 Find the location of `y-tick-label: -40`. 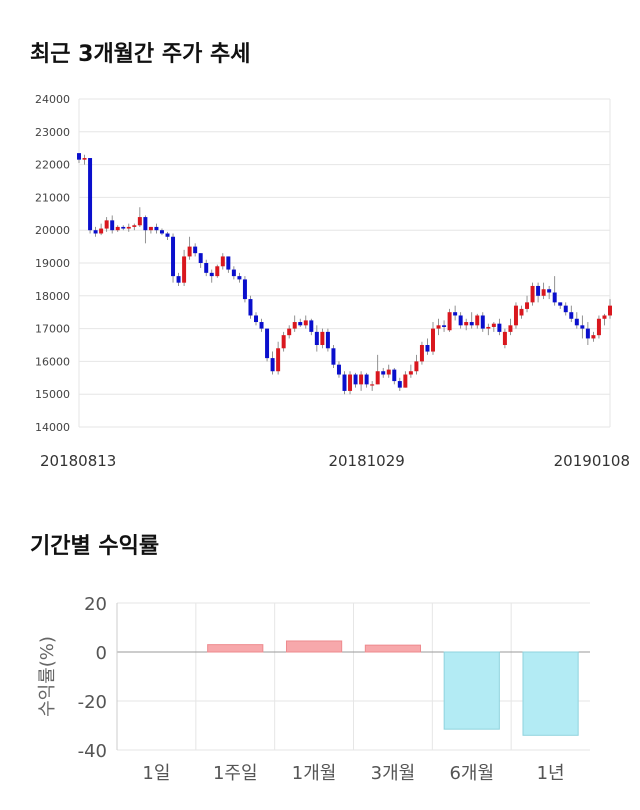

y-tick-label: -40 is located at coordinates (92, 751).